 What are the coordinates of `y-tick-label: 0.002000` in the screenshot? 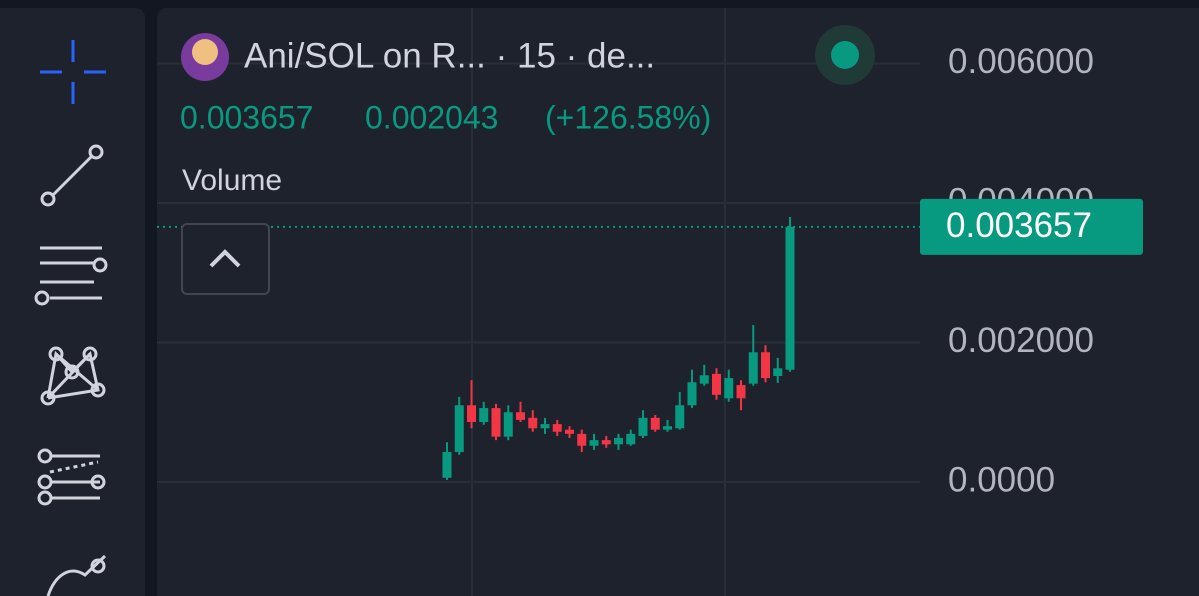 It's located at (1021, 340).